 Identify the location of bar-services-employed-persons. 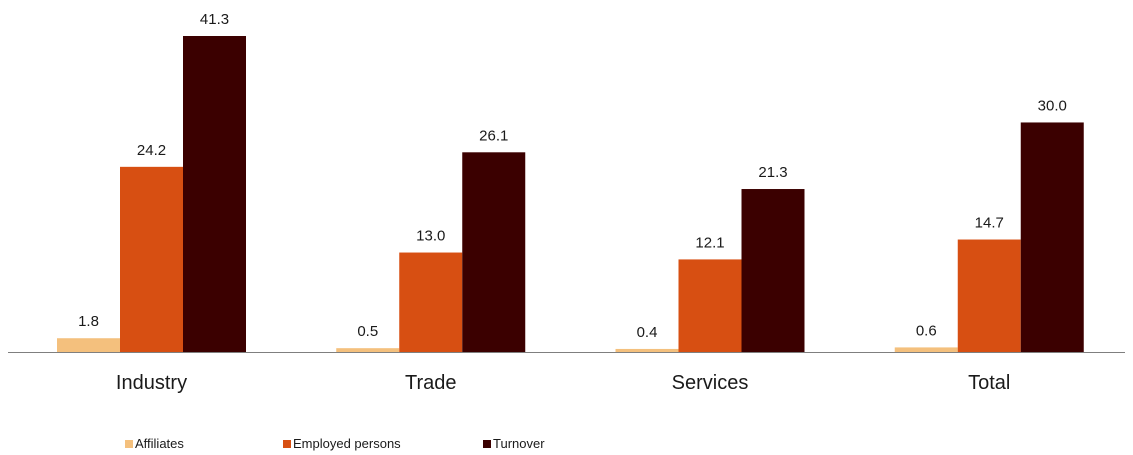
(710, 305).